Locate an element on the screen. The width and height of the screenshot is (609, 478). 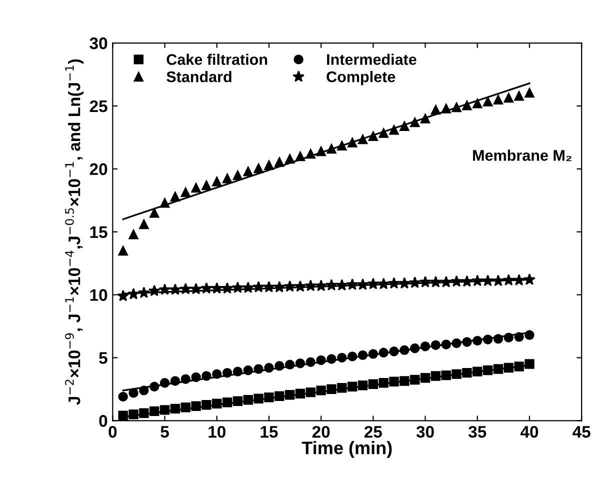
x-tick-label: 15 is located at coordinates (269, 432).